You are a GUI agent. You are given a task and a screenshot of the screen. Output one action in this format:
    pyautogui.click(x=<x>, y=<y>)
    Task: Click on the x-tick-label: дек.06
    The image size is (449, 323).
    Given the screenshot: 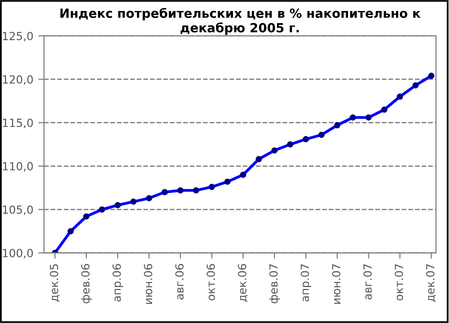 What is the action you would take?
    pyautogui.click(x=243, y=283)
    